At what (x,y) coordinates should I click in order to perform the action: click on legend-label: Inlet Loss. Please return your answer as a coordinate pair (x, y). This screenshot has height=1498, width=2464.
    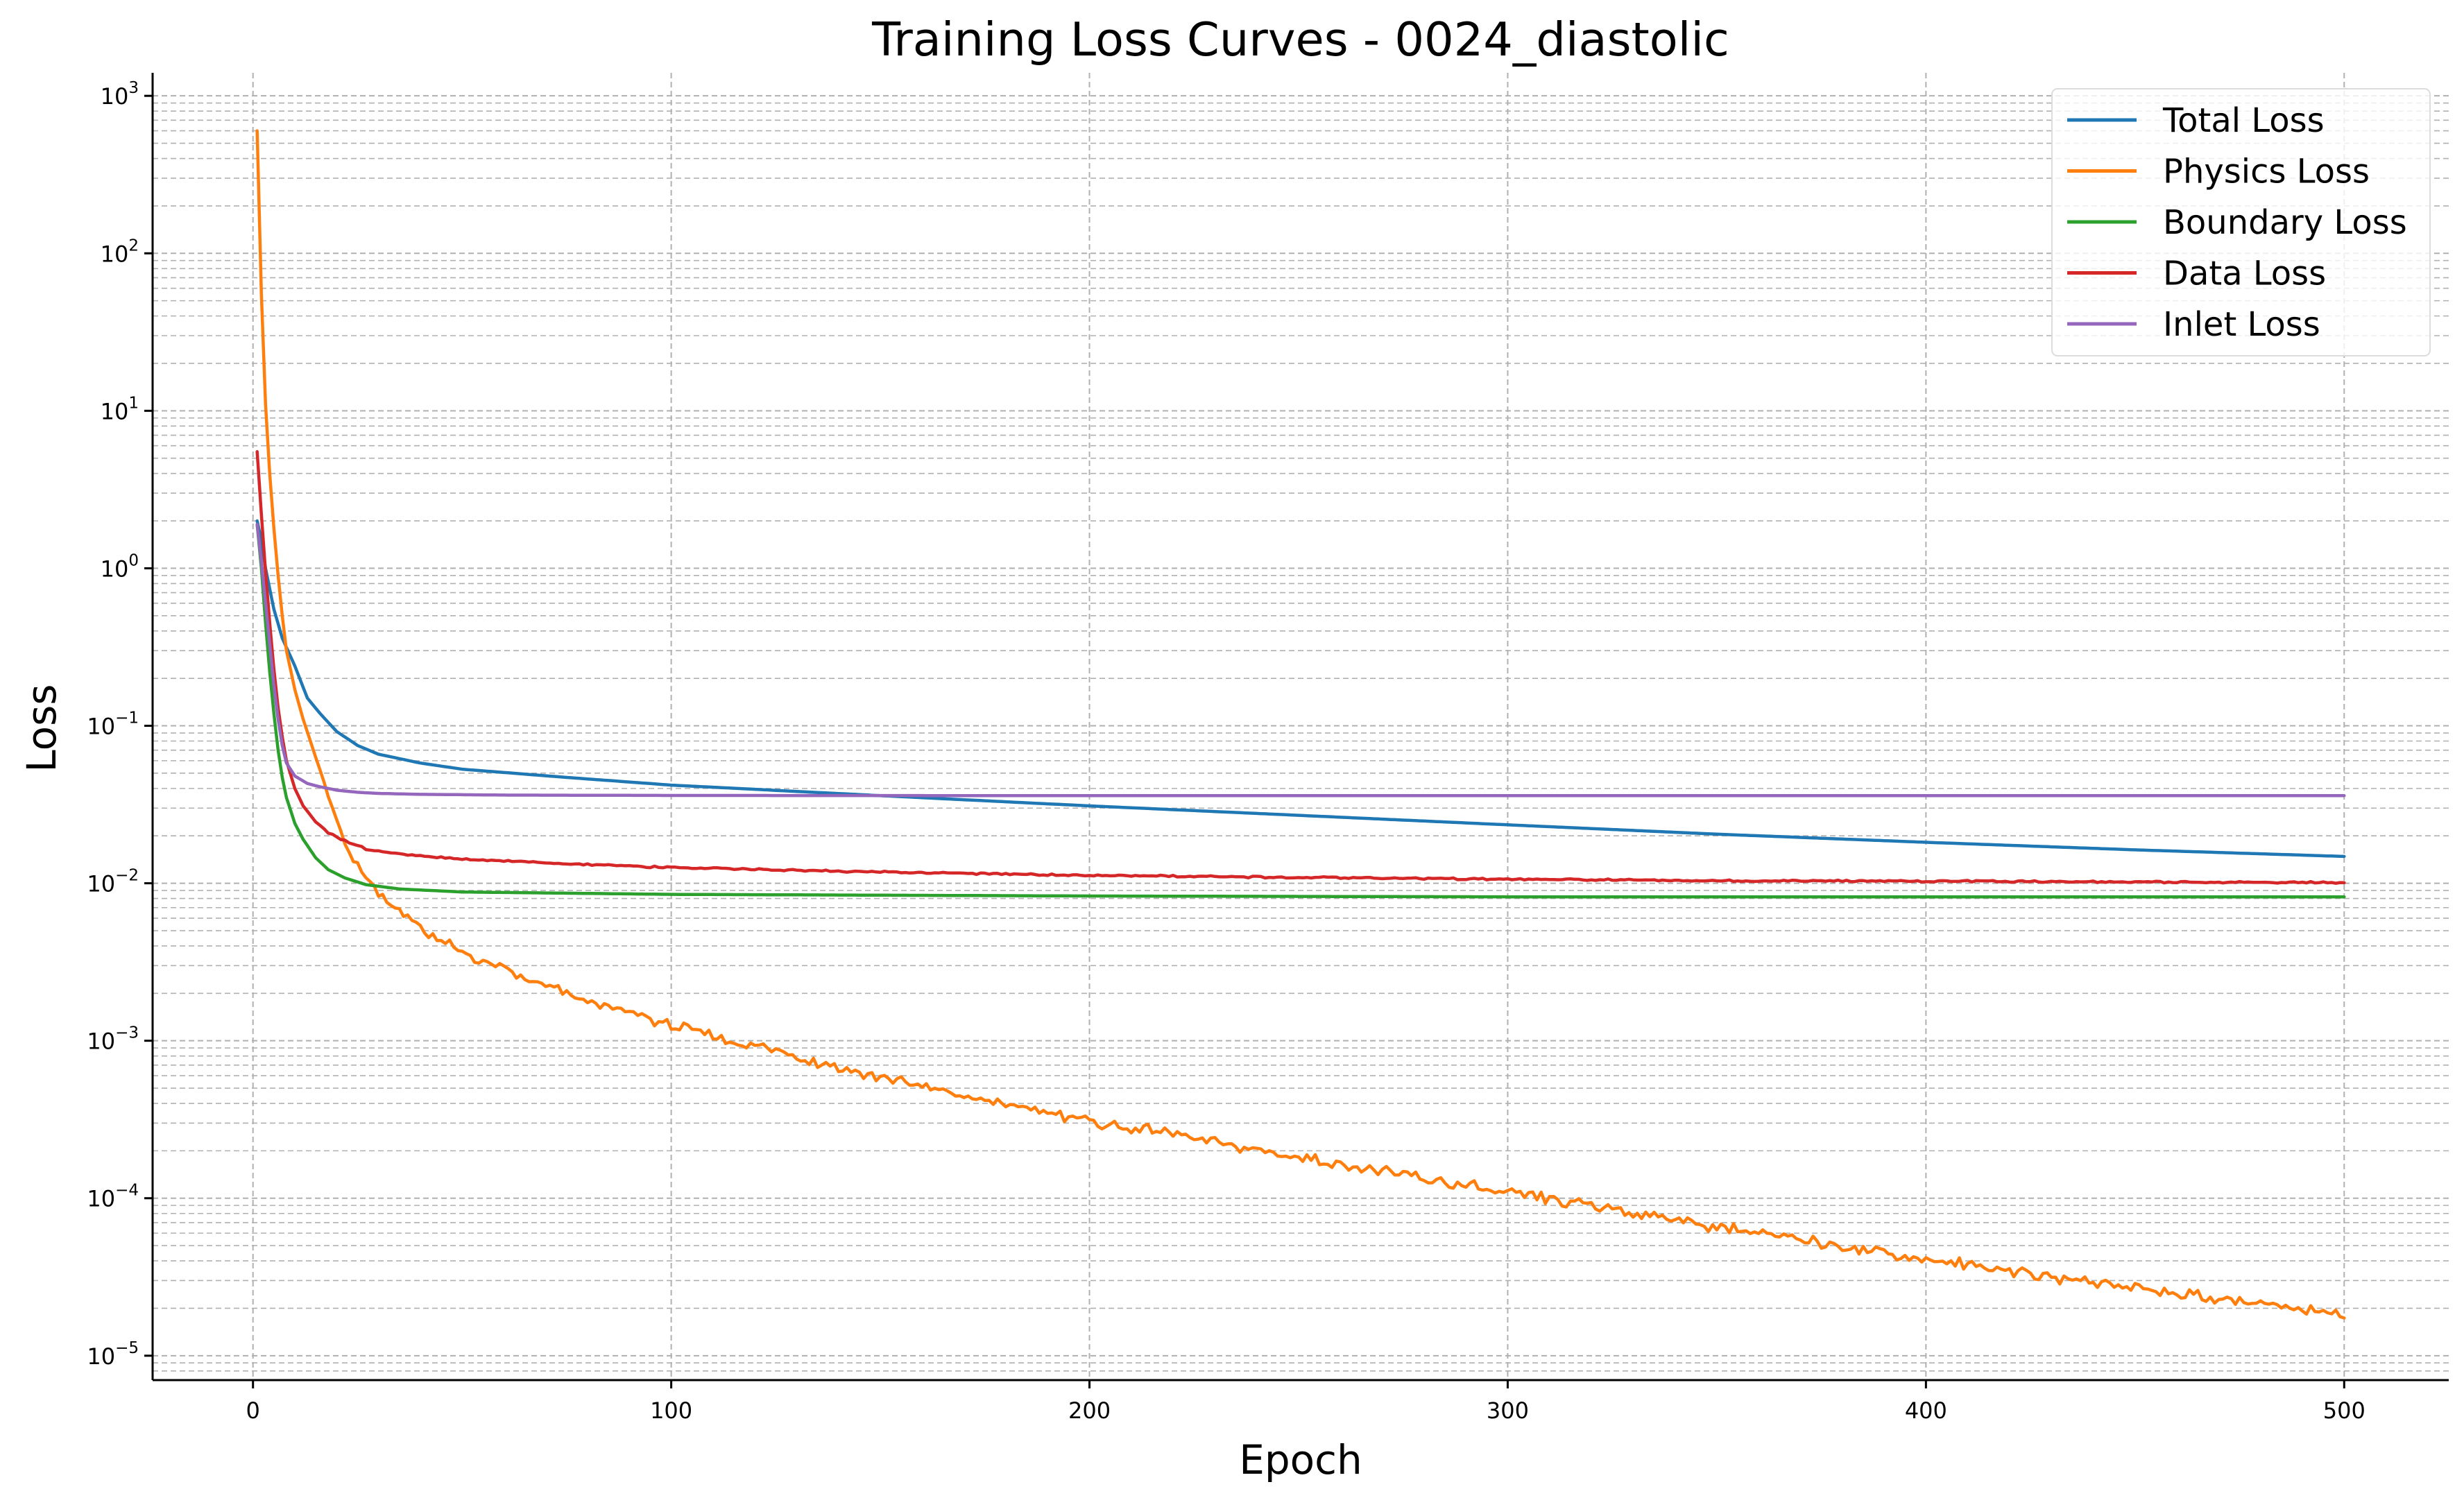
    Looking at the image, I should click on (2241, 324).